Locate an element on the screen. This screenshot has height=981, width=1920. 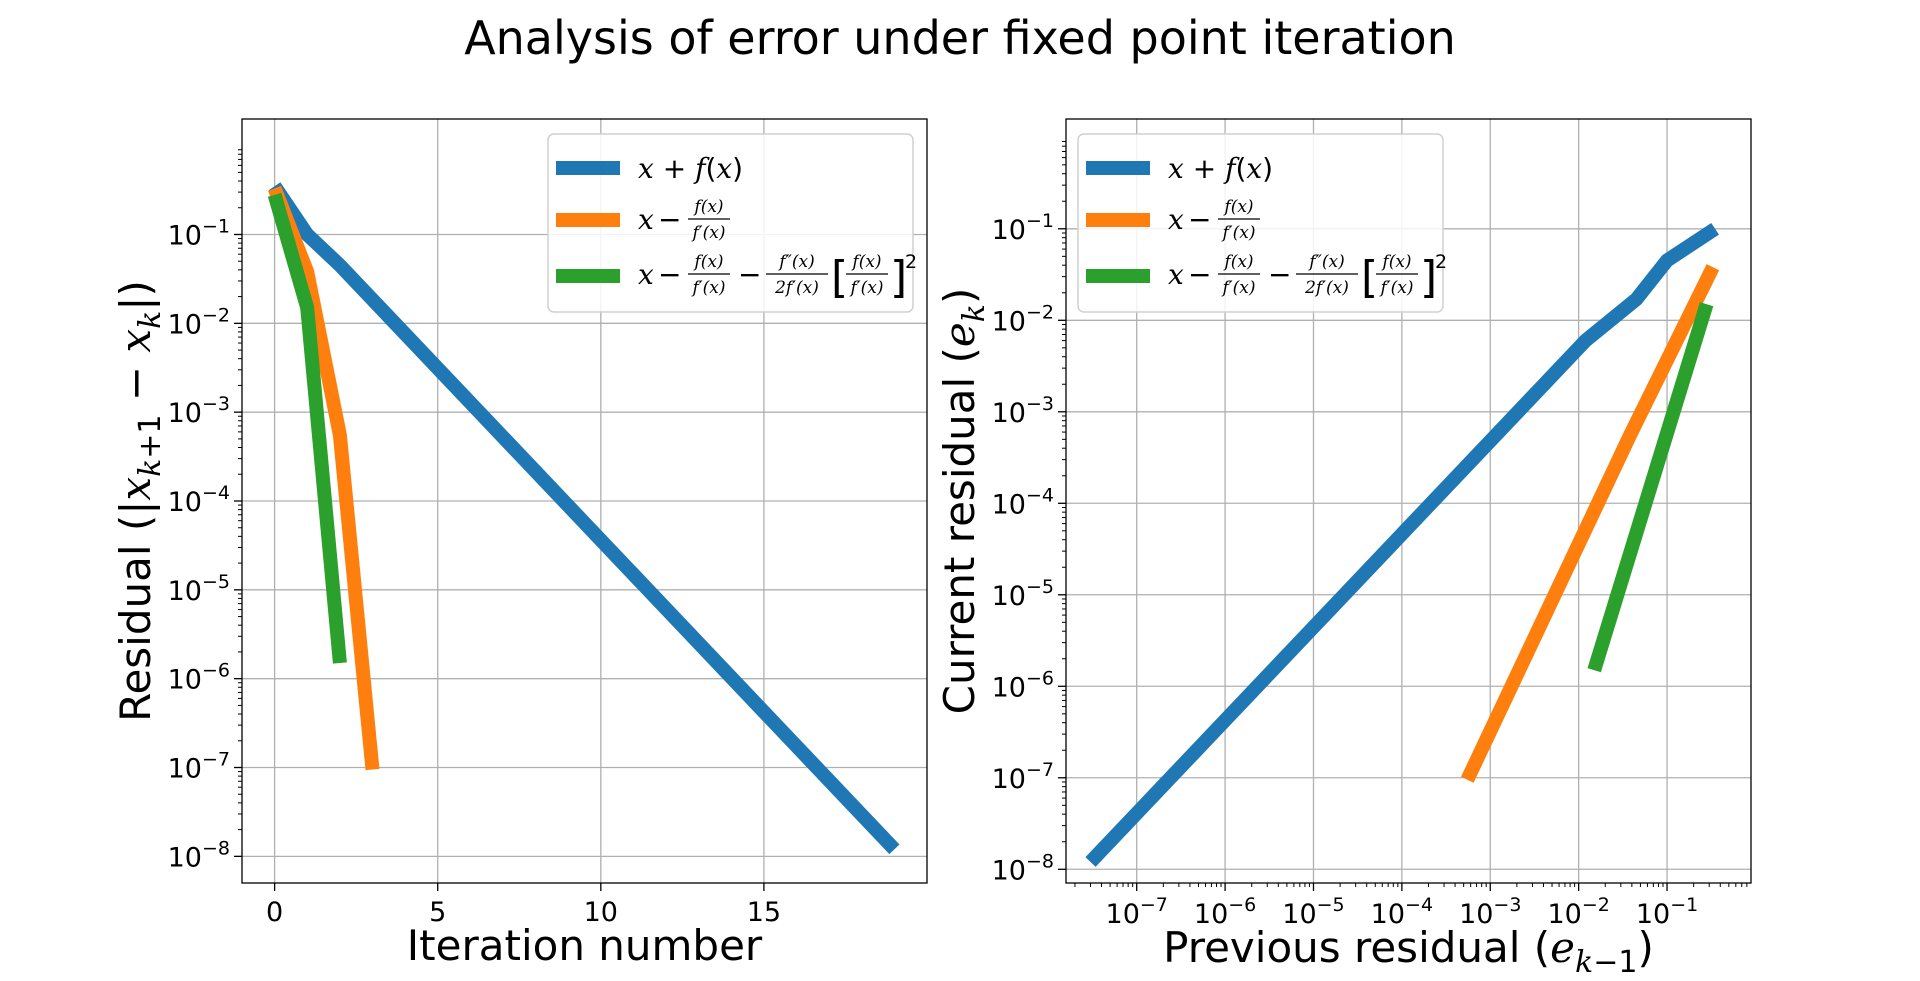
left-ytick-label: 10⁻⁸ is located at coordinates (199, 855).